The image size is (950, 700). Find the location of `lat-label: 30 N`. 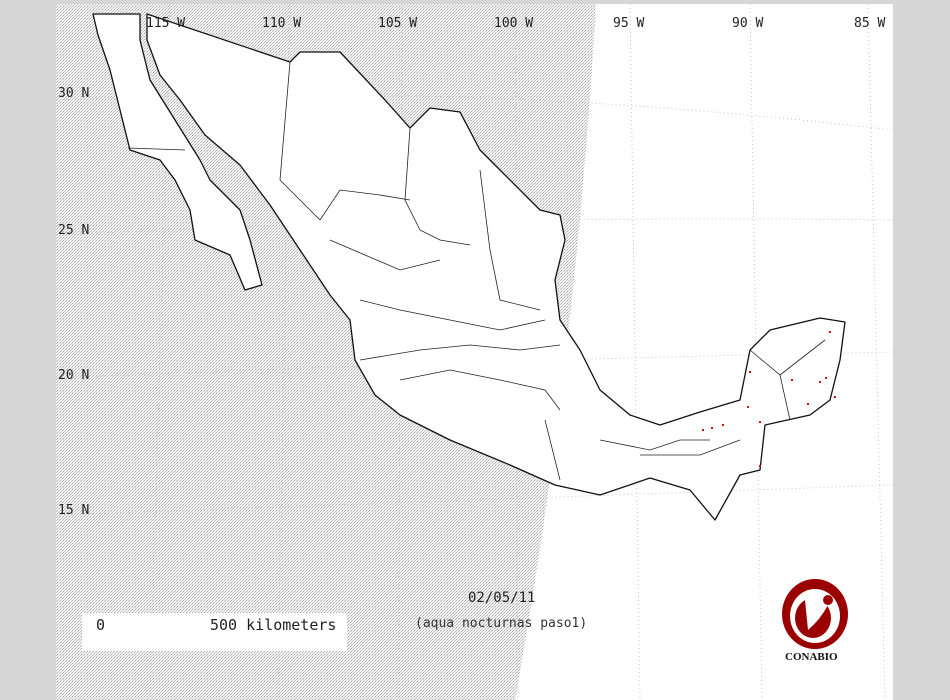

lat-label: 30 N is located at coordinates (74, 93).